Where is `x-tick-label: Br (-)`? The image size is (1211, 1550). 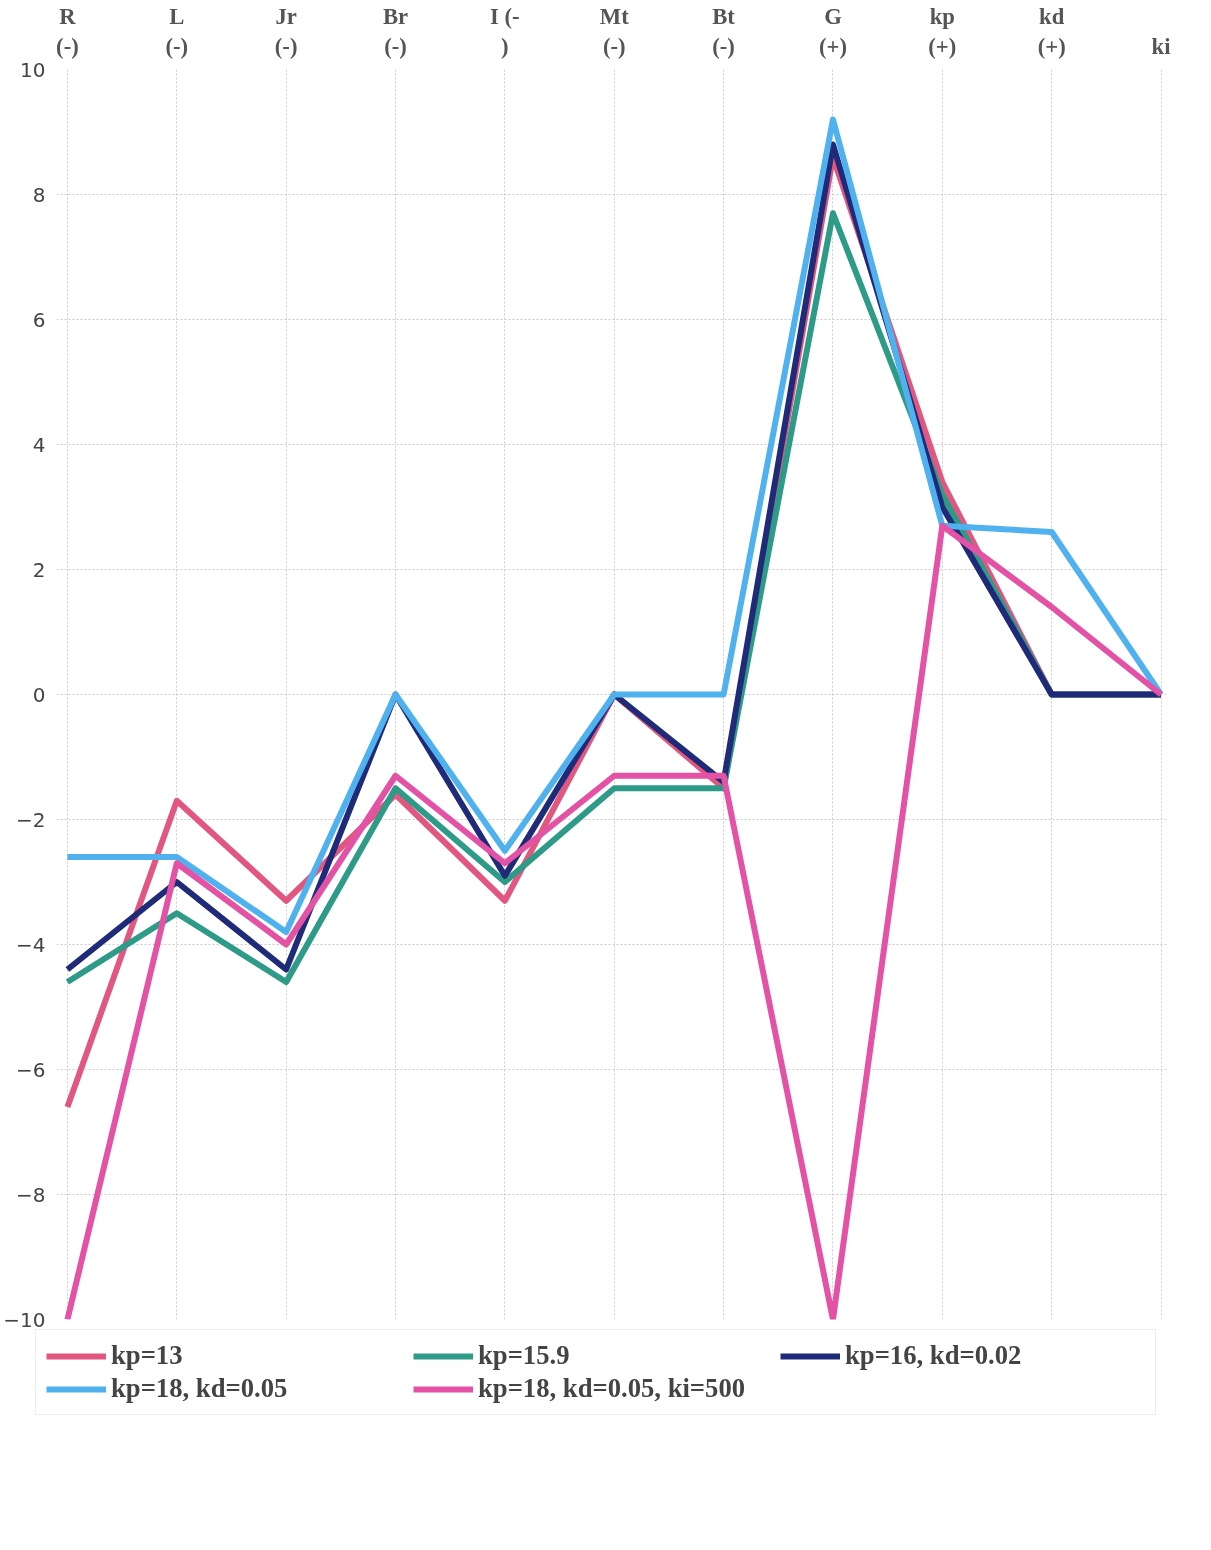 x-tick-label: Br (-) is located at coordinates (395, 31).